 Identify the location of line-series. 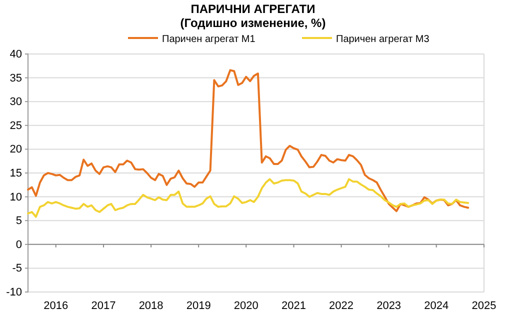
(248, 198).